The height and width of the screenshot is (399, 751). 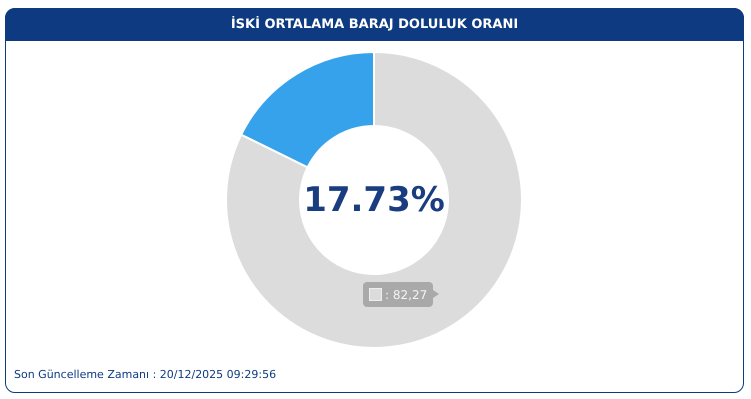 What do you see at coordinates (406, 295) in the screenshot?
I see `data-label: : 82,27` at bounding box center [406, 295].